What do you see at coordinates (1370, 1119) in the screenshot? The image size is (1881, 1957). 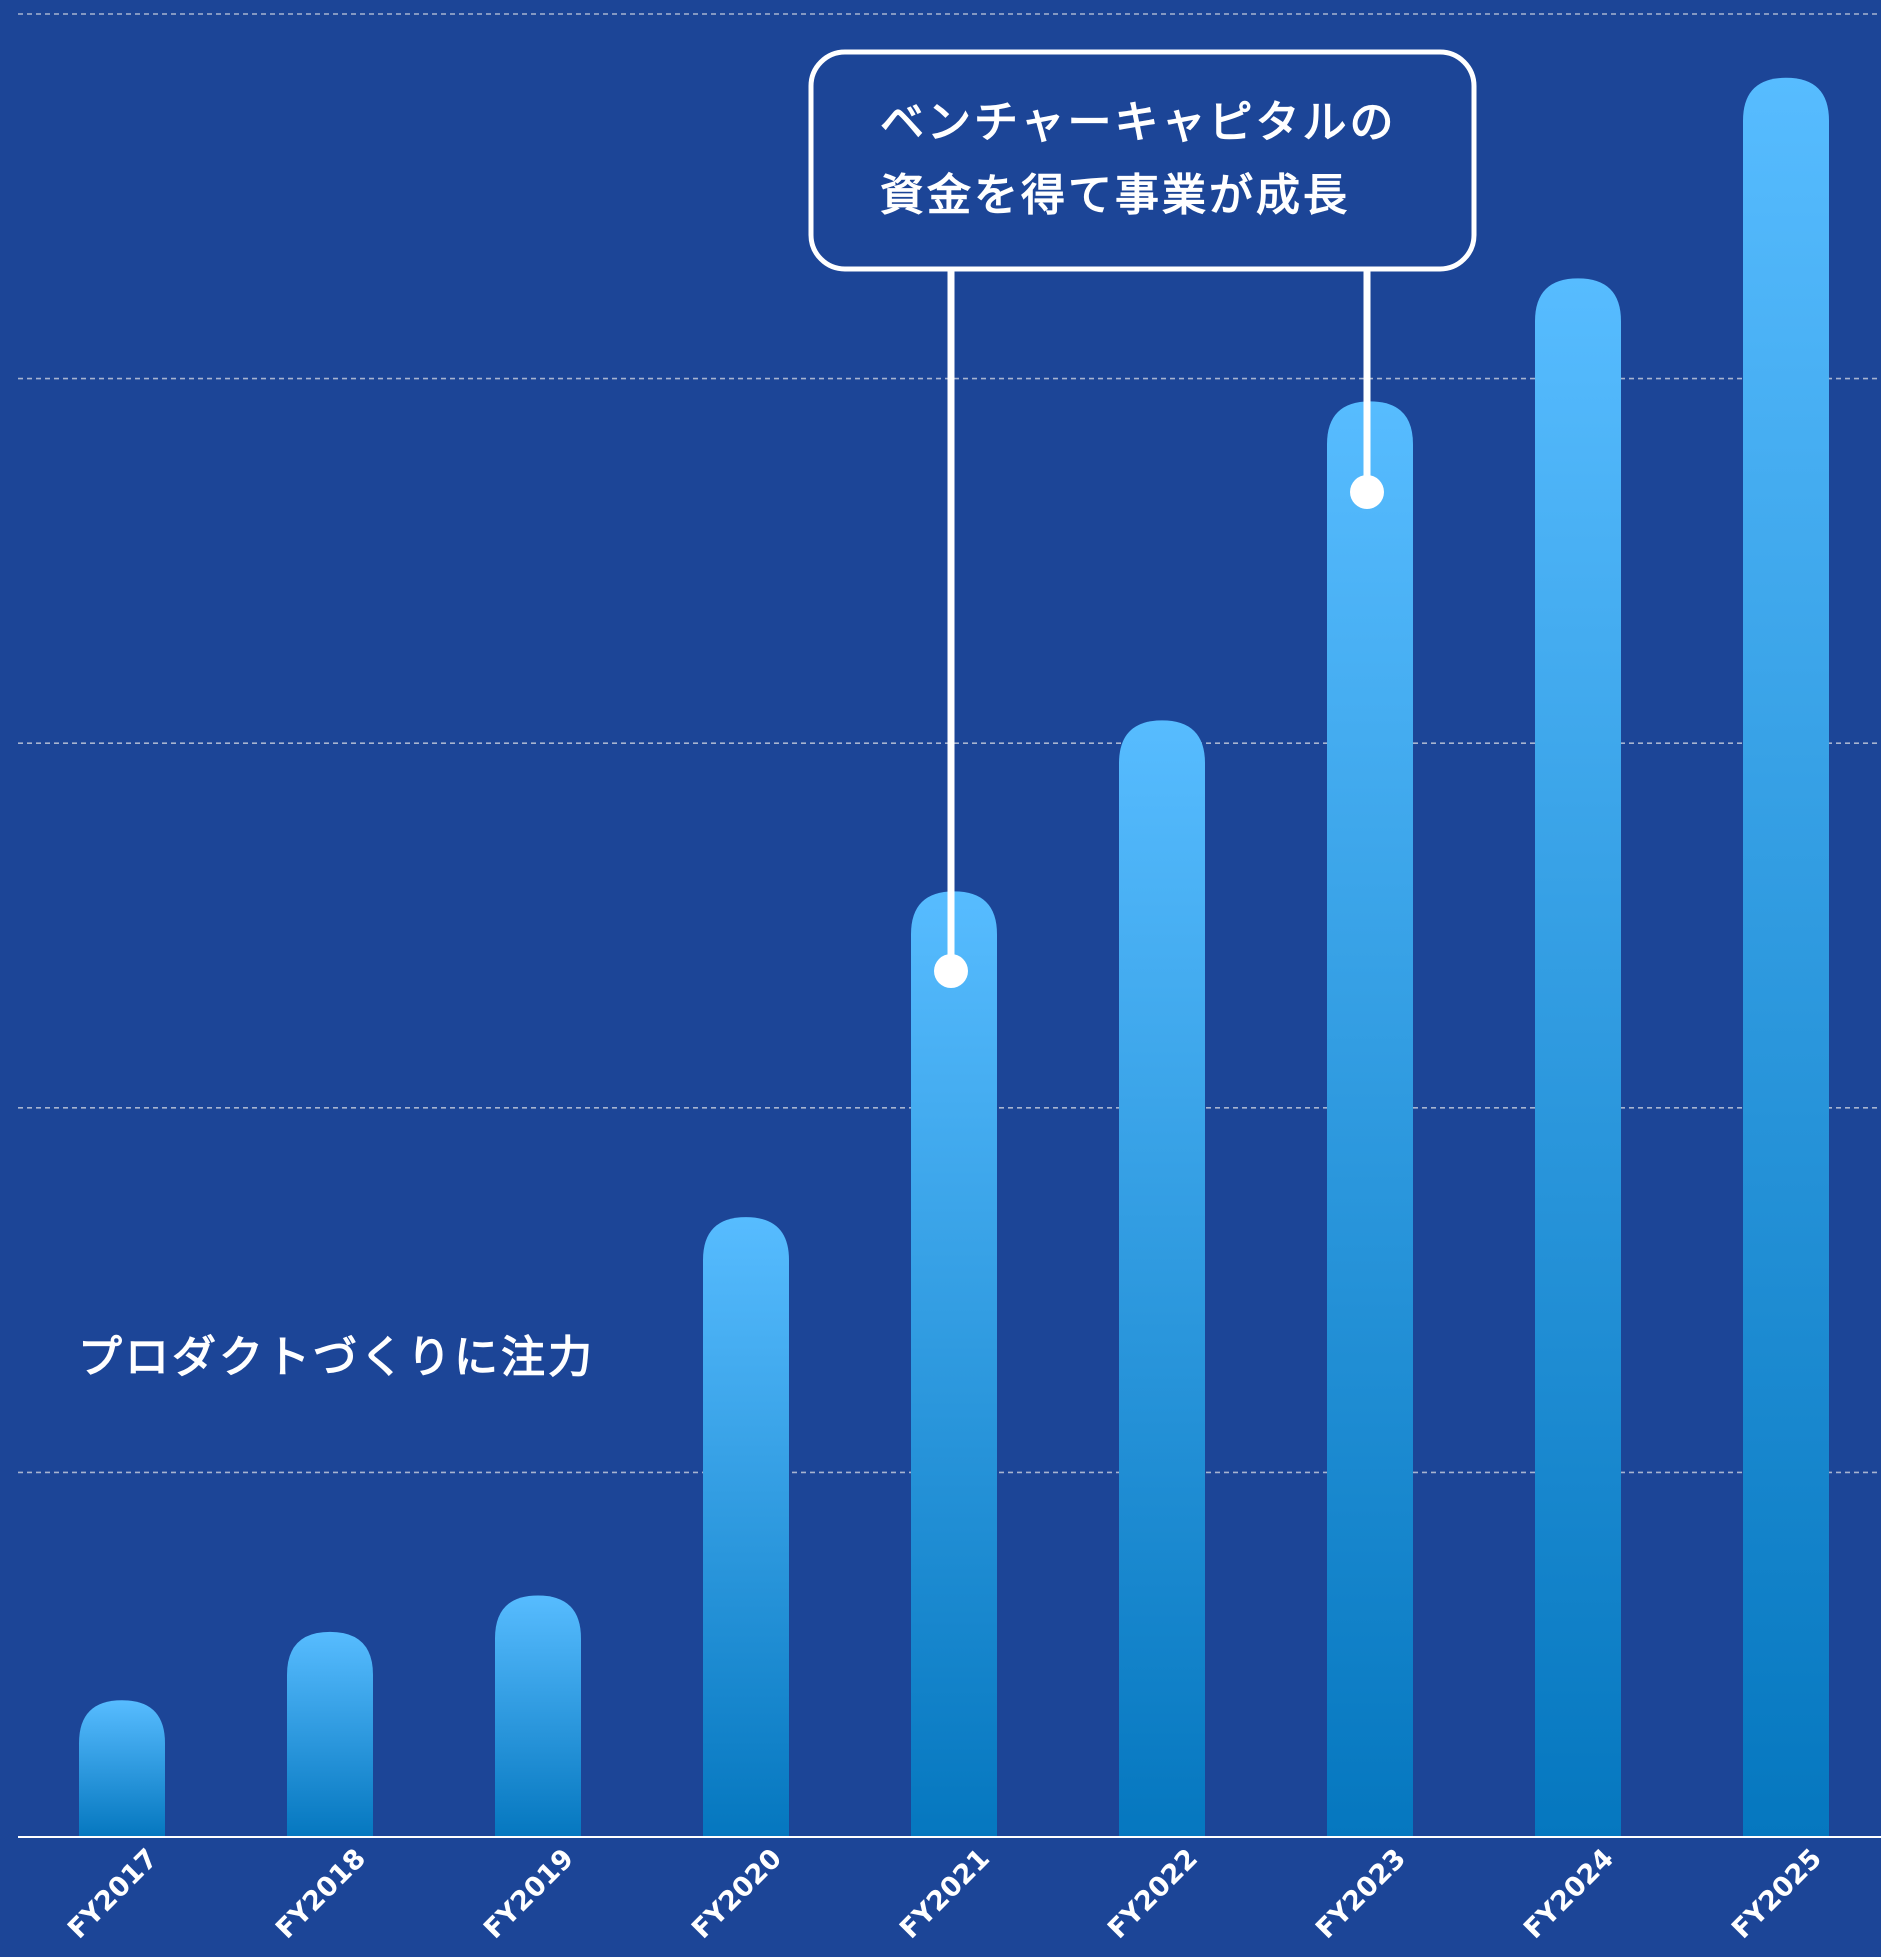 I see `bar-fy2023` at bounding box center [1370, 1119].